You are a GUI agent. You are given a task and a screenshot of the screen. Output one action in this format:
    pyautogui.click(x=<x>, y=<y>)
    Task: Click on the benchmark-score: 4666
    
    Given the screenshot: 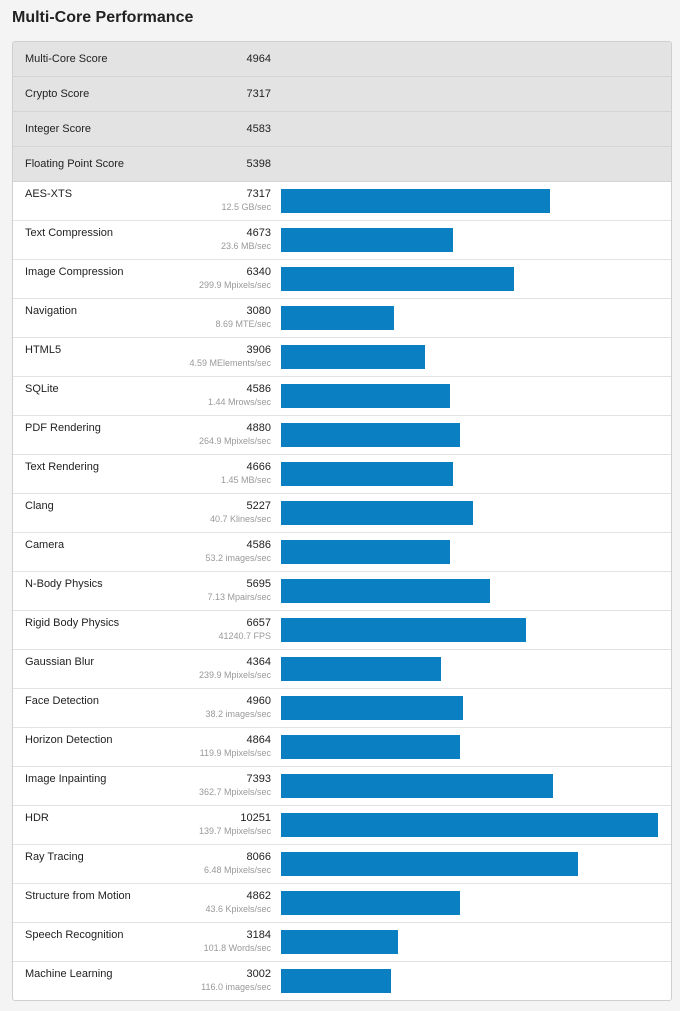 What is the action you would take?
    pyautogui.click(x=258, y=467)
    